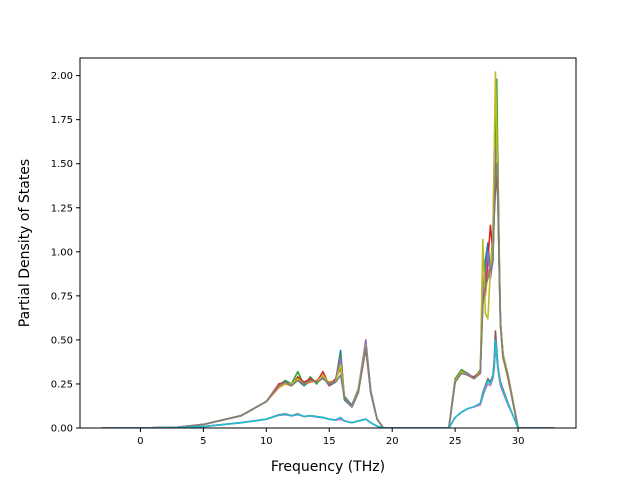 This screenshot has width=640, height=480. What do you see at coordinates (329, 441) in the screenshot?
I see `x-tick-label: 15` at bounding box center [329, 441].